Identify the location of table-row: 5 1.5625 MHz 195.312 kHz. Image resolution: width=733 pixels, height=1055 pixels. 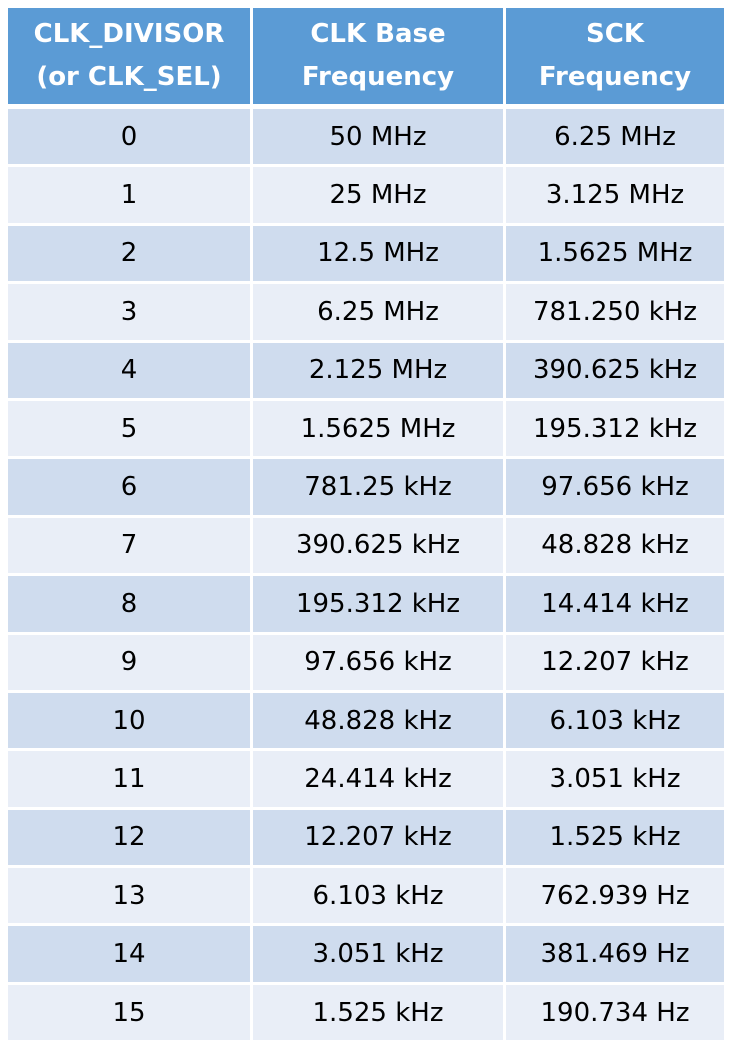
(366, 430).